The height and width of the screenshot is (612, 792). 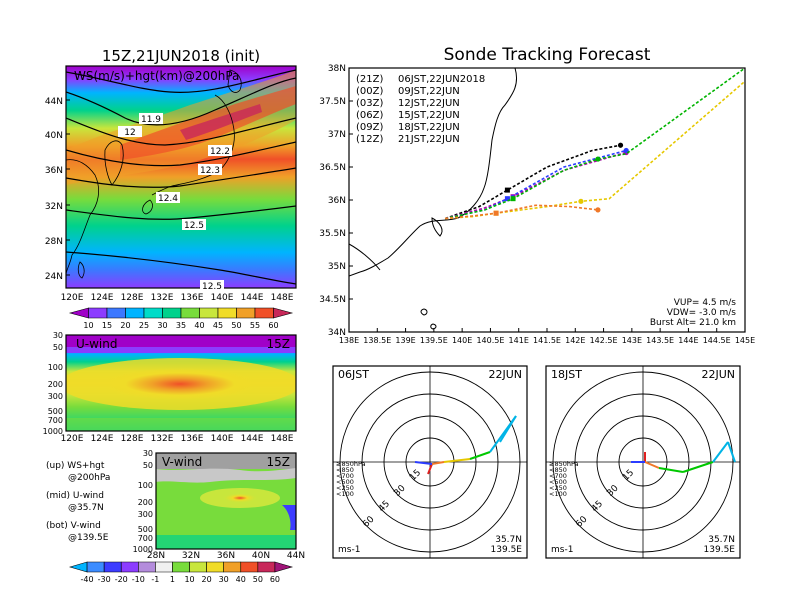 What do you see at coordinates (148, 465) in the screenshot?
I see `vwind-pressure-tick: 50` at bounding box center [148, 465].